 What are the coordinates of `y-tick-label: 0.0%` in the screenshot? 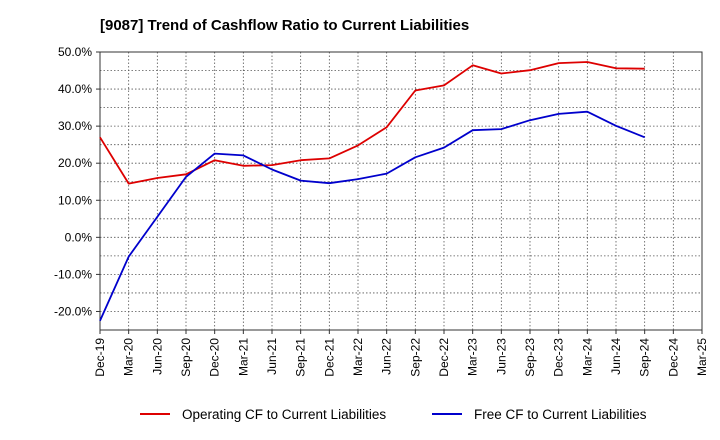 It's located at (79, 237).